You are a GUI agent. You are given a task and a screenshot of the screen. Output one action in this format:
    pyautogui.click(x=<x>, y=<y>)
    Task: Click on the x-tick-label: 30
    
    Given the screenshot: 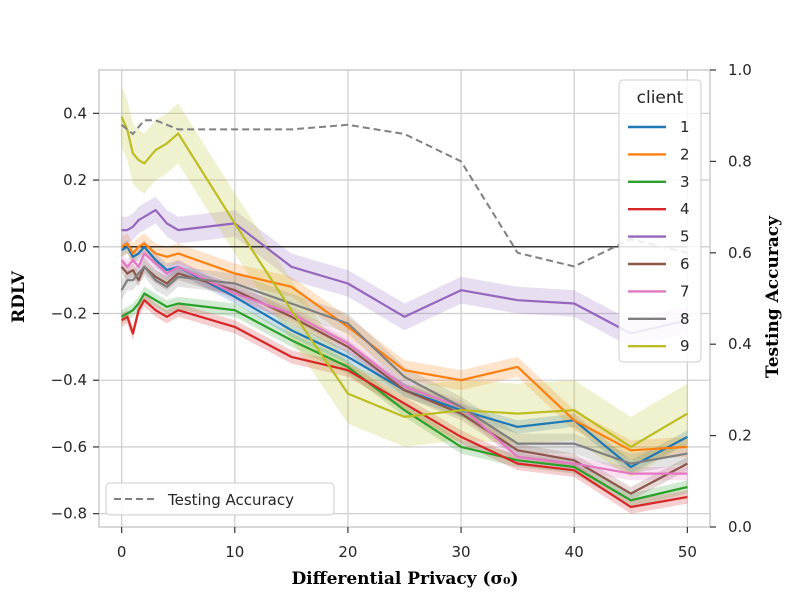 What is the action you would take?
    pyautogui.click(x=461, y=552)
    